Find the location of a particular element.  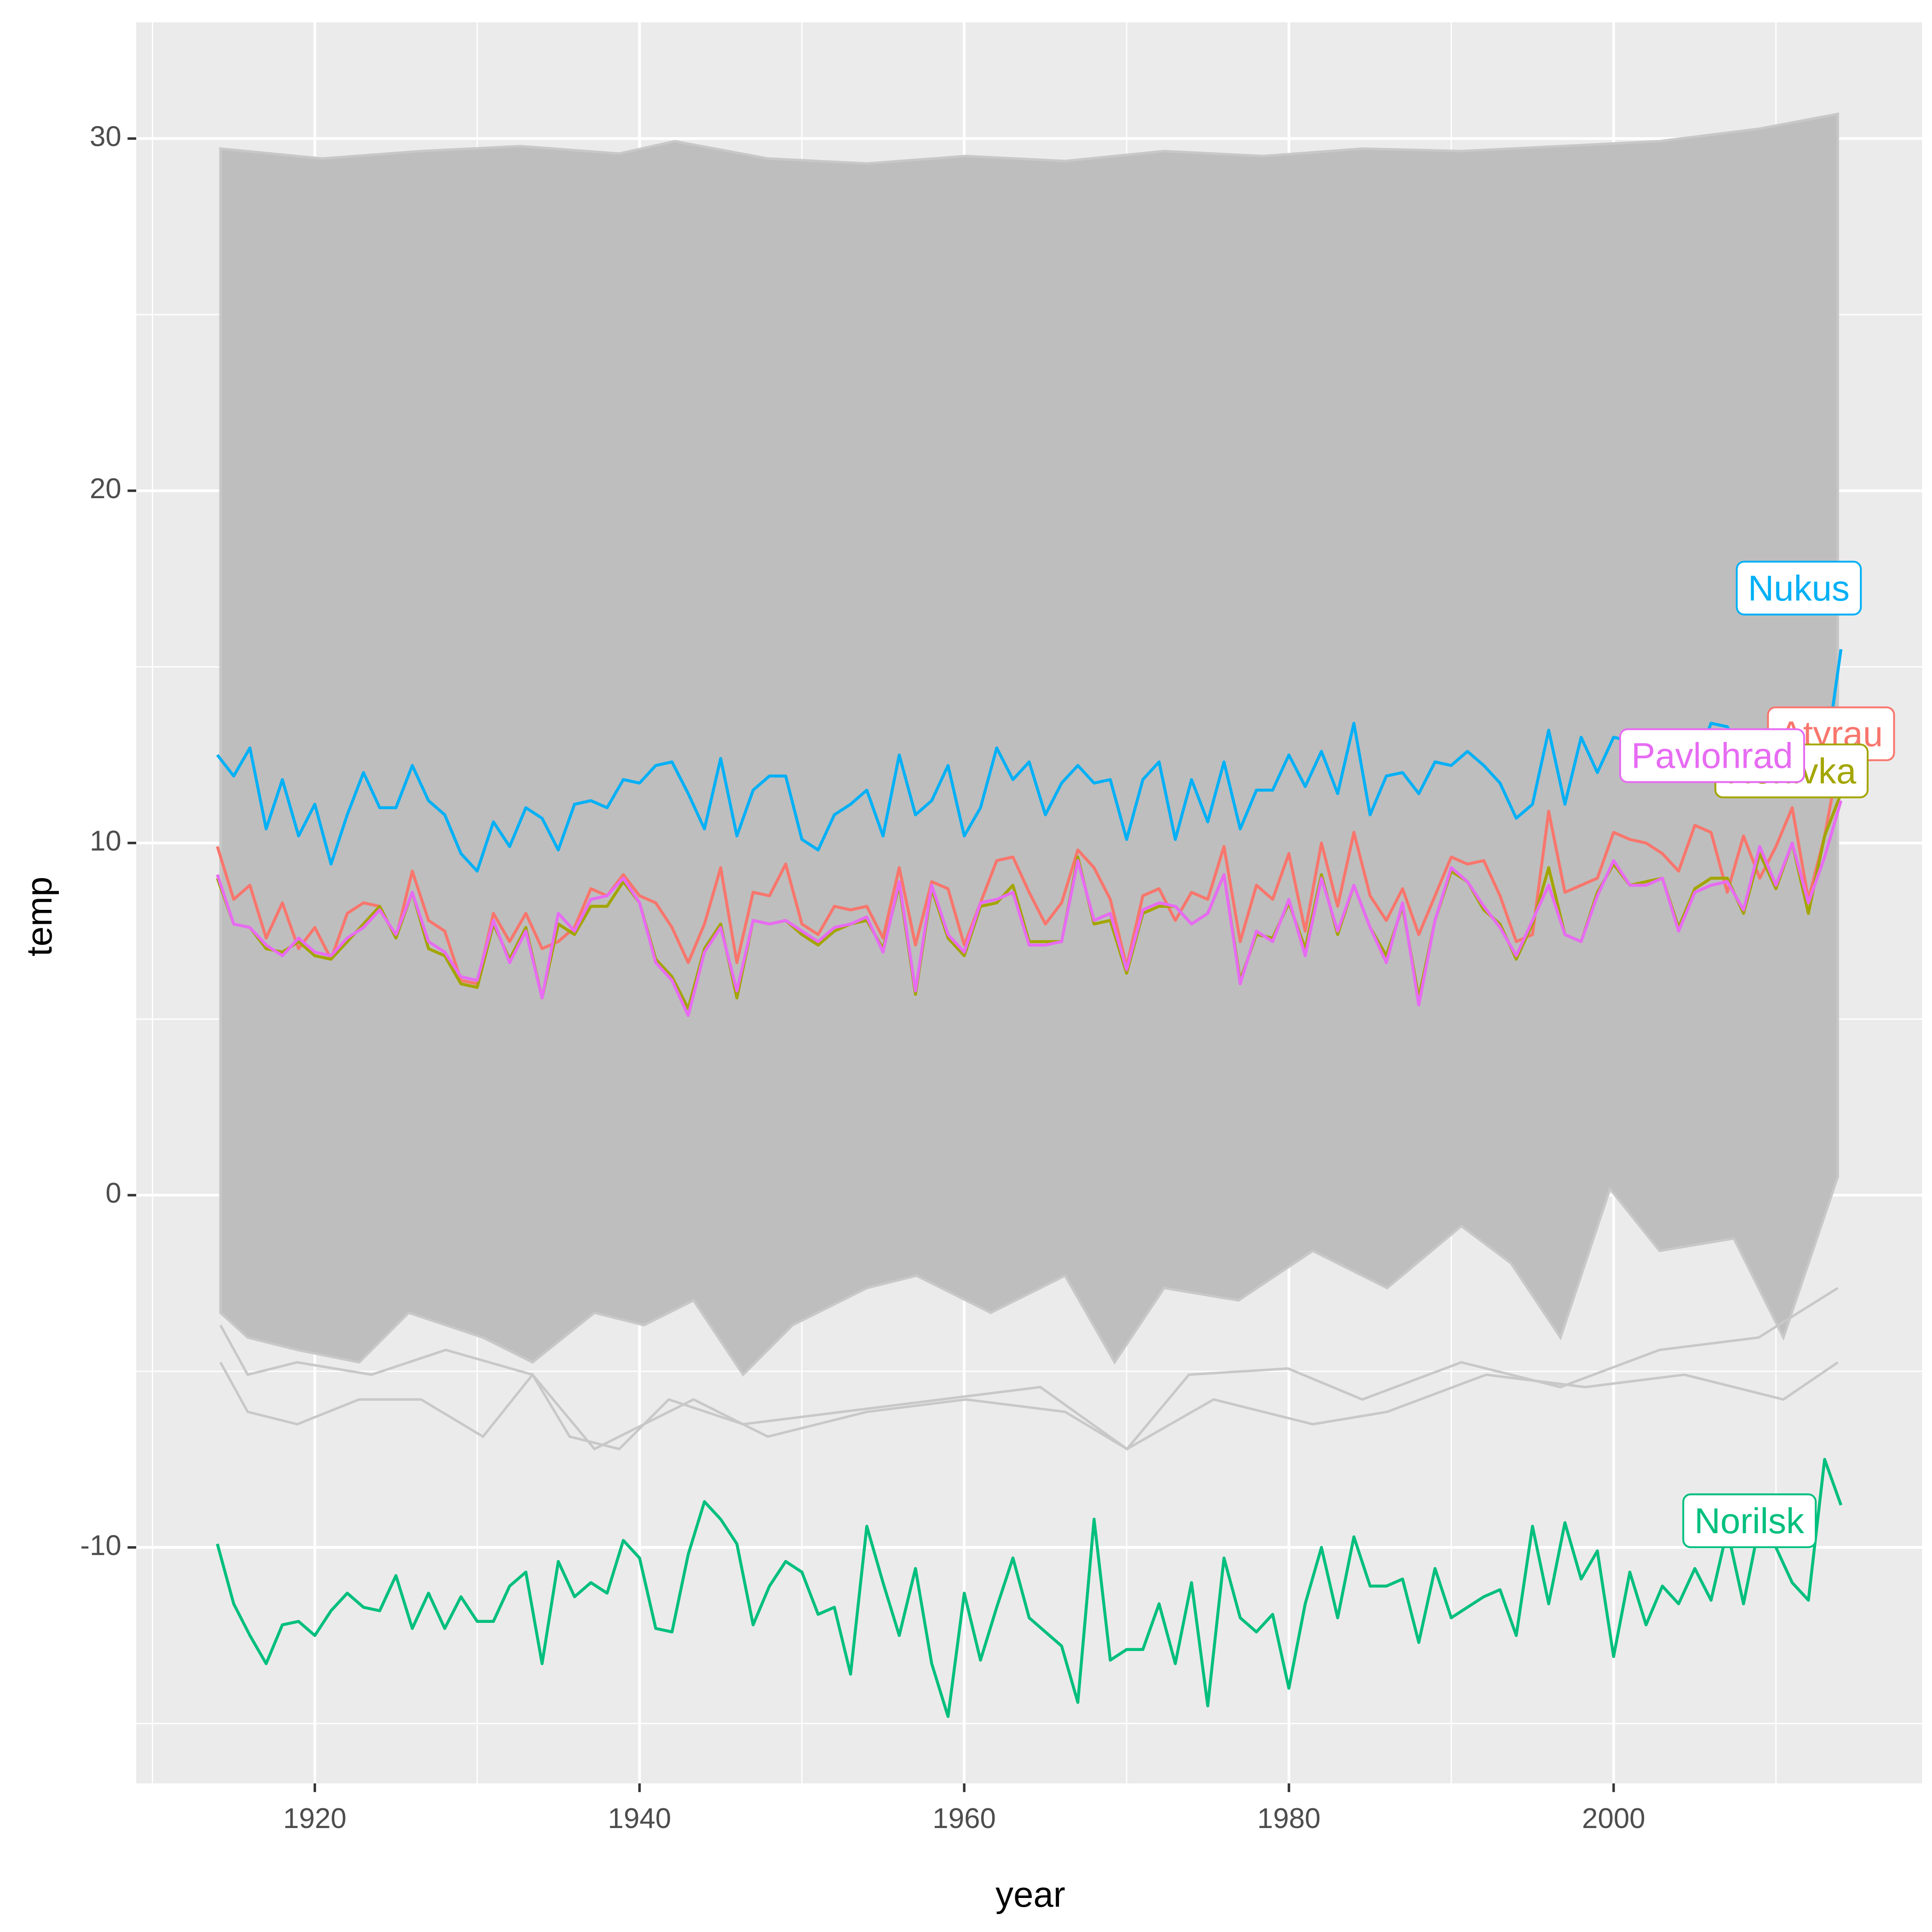

y-tick-label: 0 is located at coordinates (113, 1193).